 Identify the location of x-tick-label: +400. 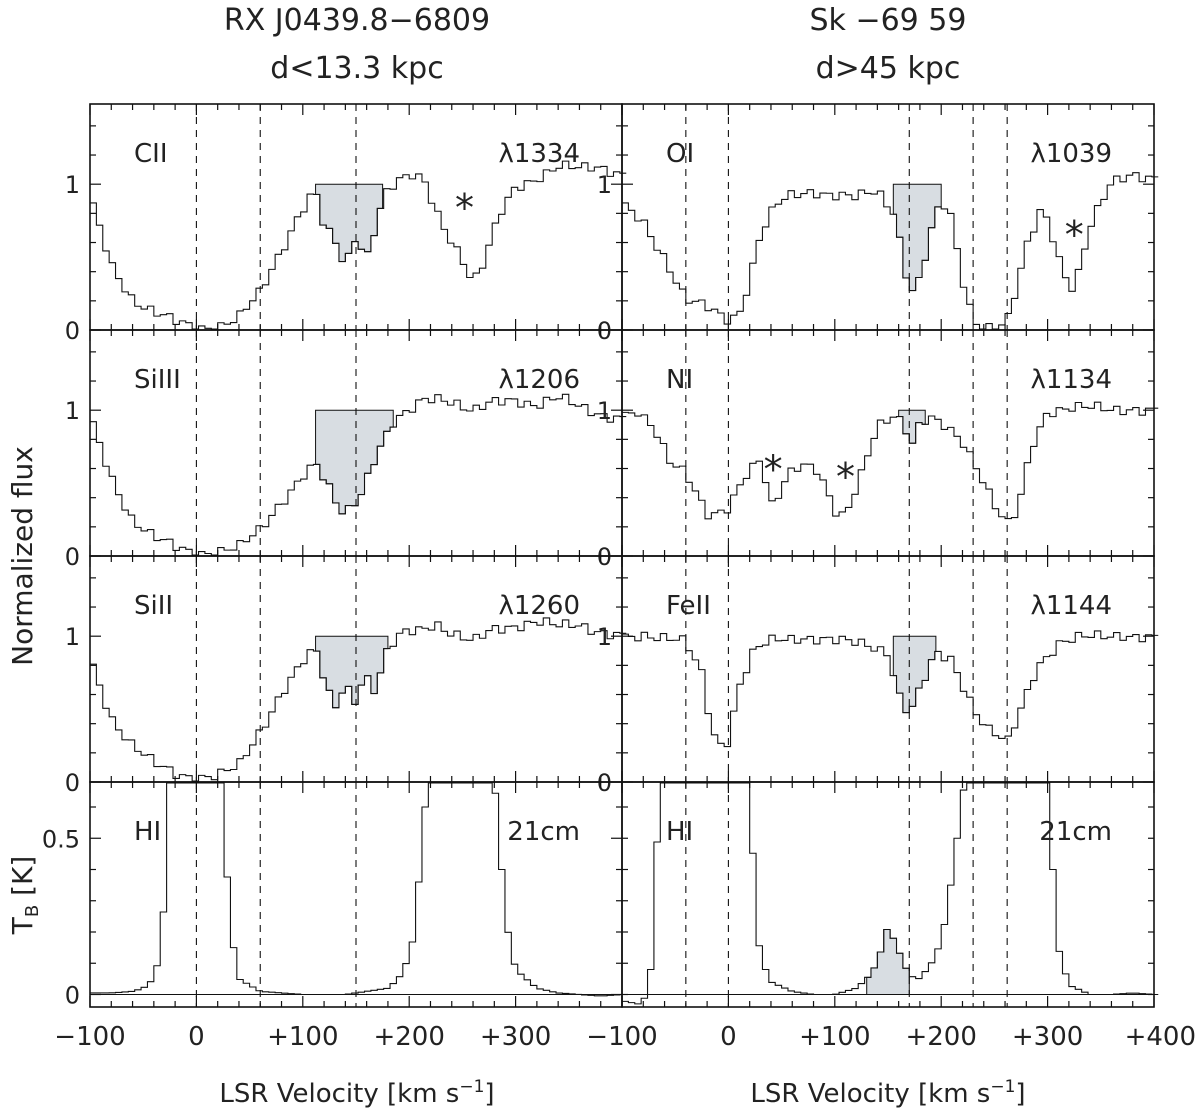
(1160, 1037).